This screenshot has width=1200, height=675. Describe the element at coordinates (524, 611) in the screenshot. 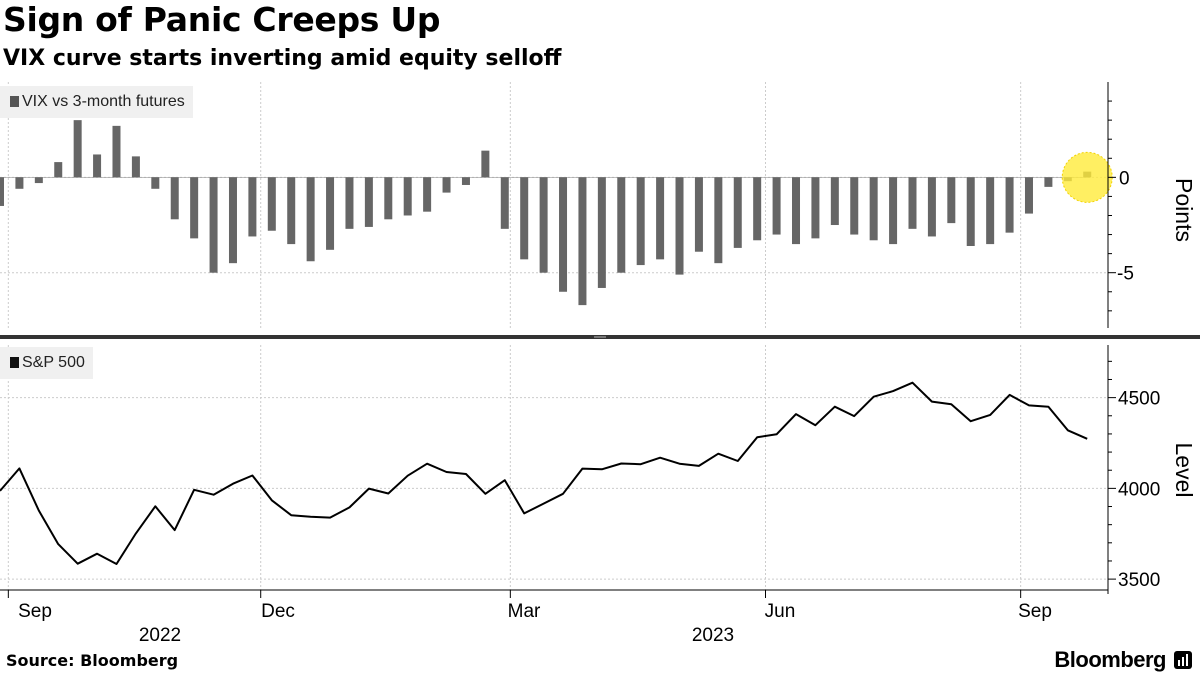

I see `x-tick-label: Mar` at that location.